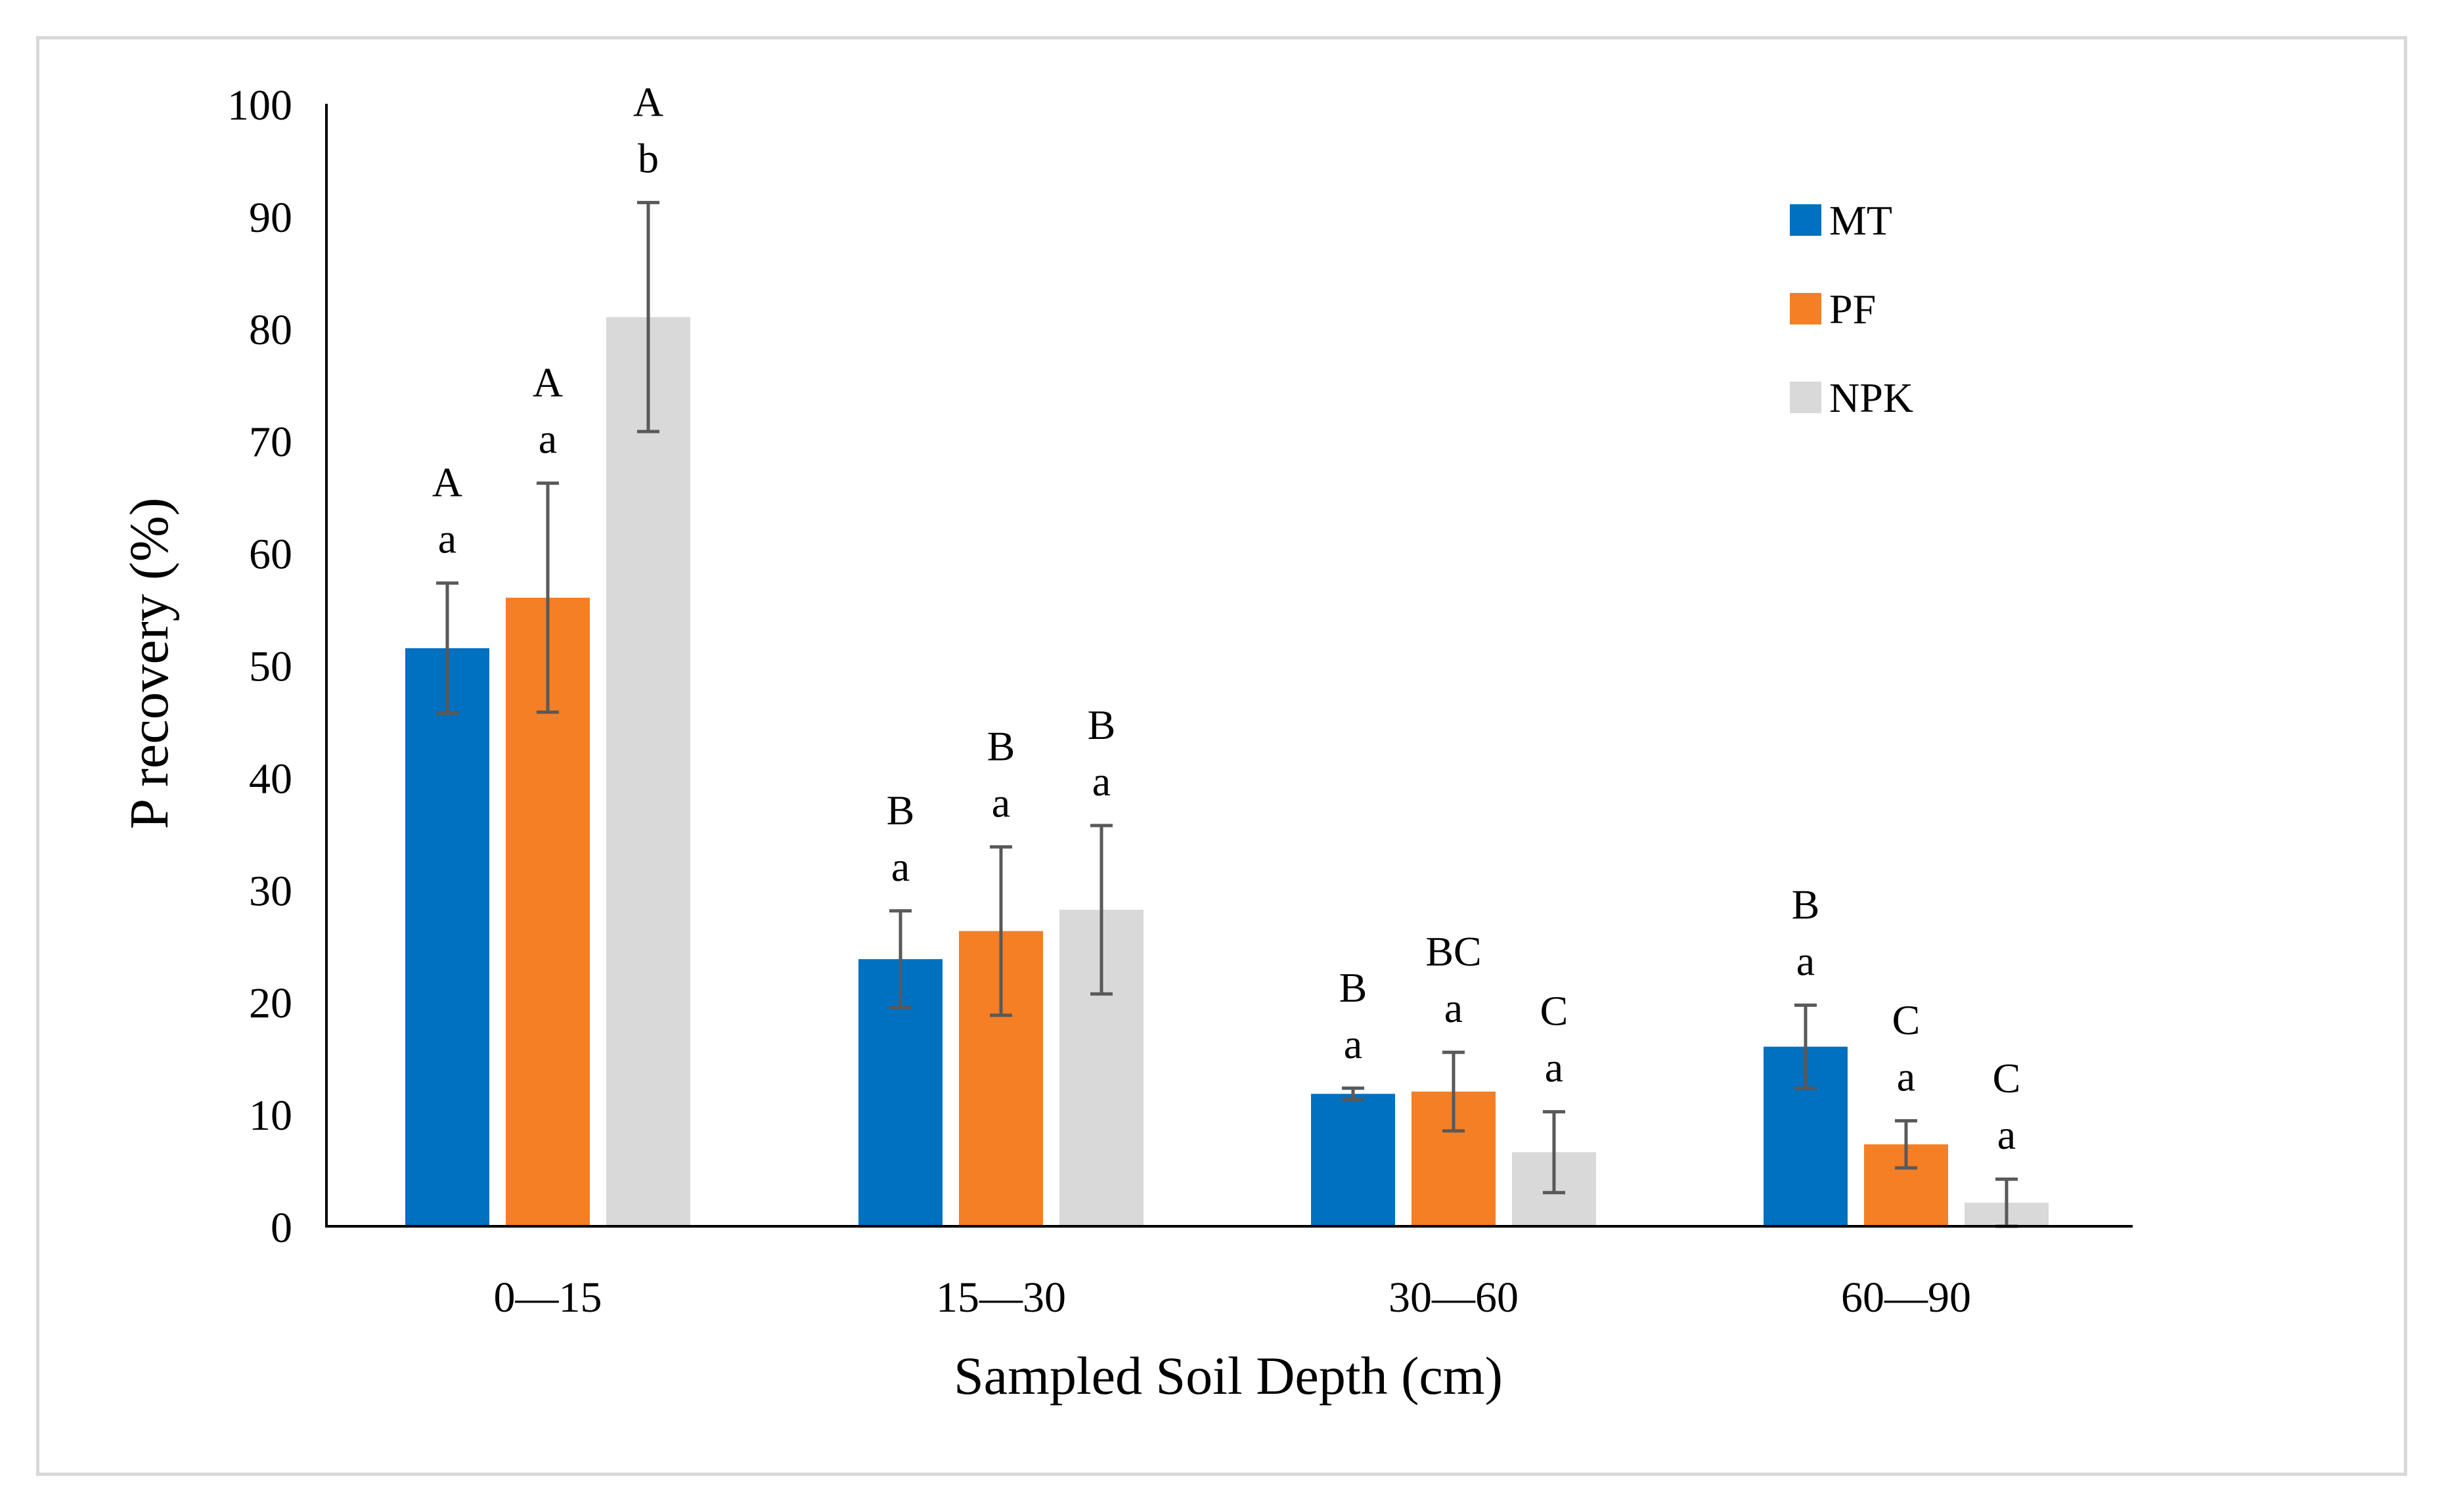 This screenshot has height=1512, width=2444. Describe the element at coordinates (548, 1298) in the screenshot. I see `x-category-label: 0—15` at that location.